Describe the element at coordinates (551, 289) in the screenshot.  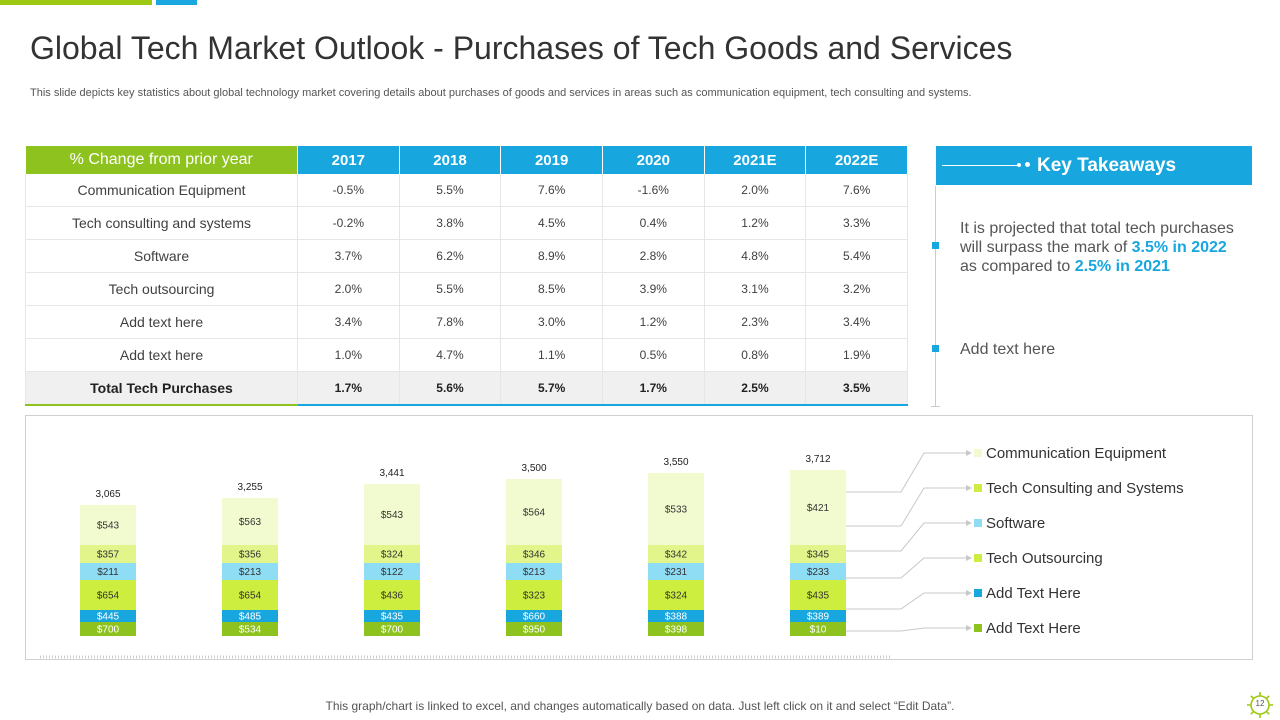
I see `table-cell: 8.5%` at that location.